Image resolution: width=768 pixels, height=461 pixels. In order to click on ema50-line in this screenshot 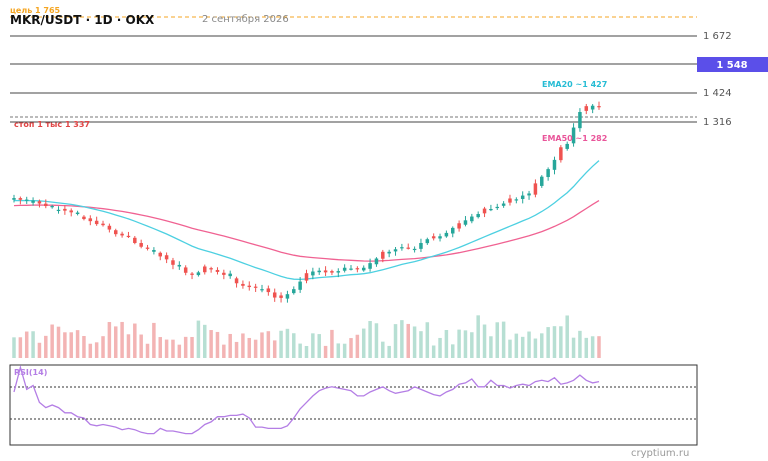, I will do `click(306, 231)`.